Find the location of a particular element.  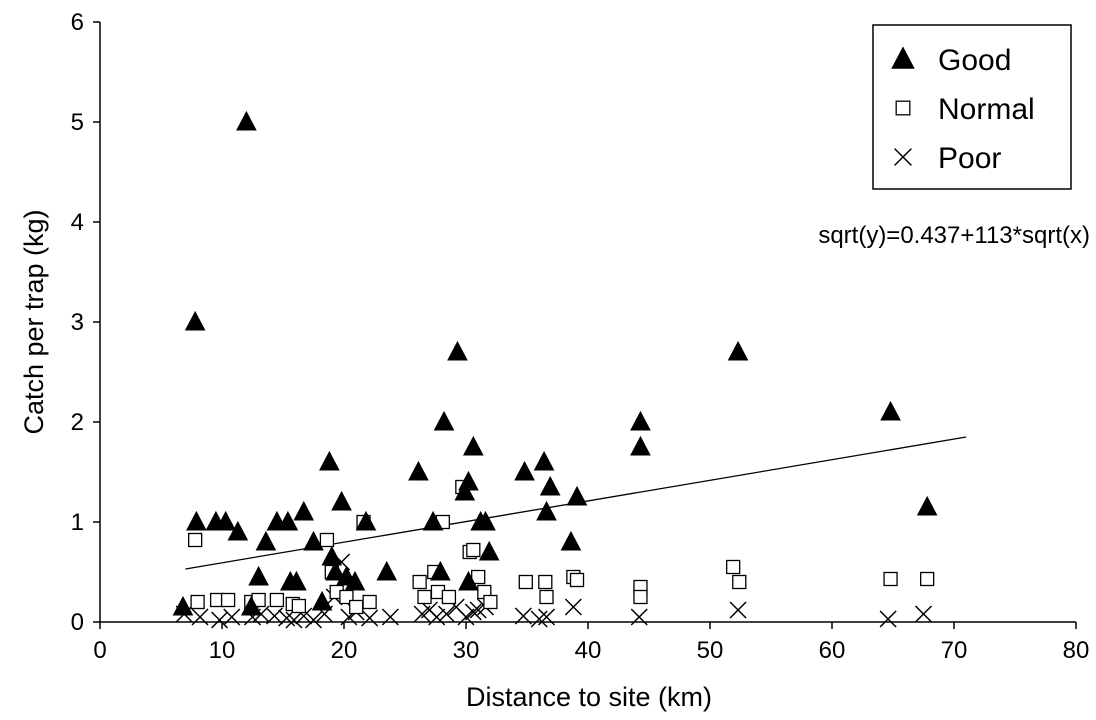

y-tick-label: 4 is located at coordinates (77, 222).